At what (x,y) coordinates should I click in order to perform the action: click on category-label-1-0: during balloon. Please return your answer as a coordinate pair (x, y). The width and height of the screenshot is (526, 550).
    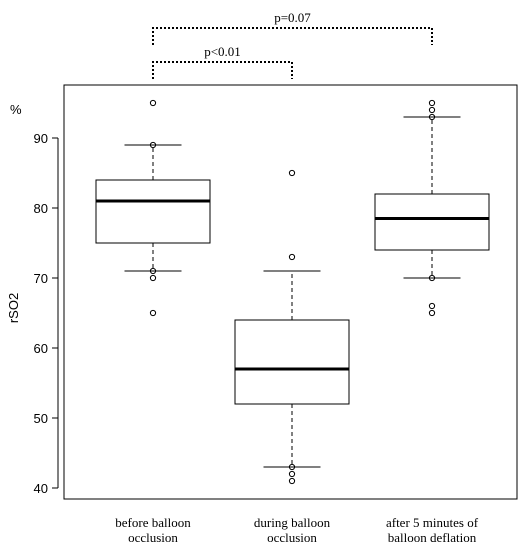
    Looking at the image, I should click on (292, 522).